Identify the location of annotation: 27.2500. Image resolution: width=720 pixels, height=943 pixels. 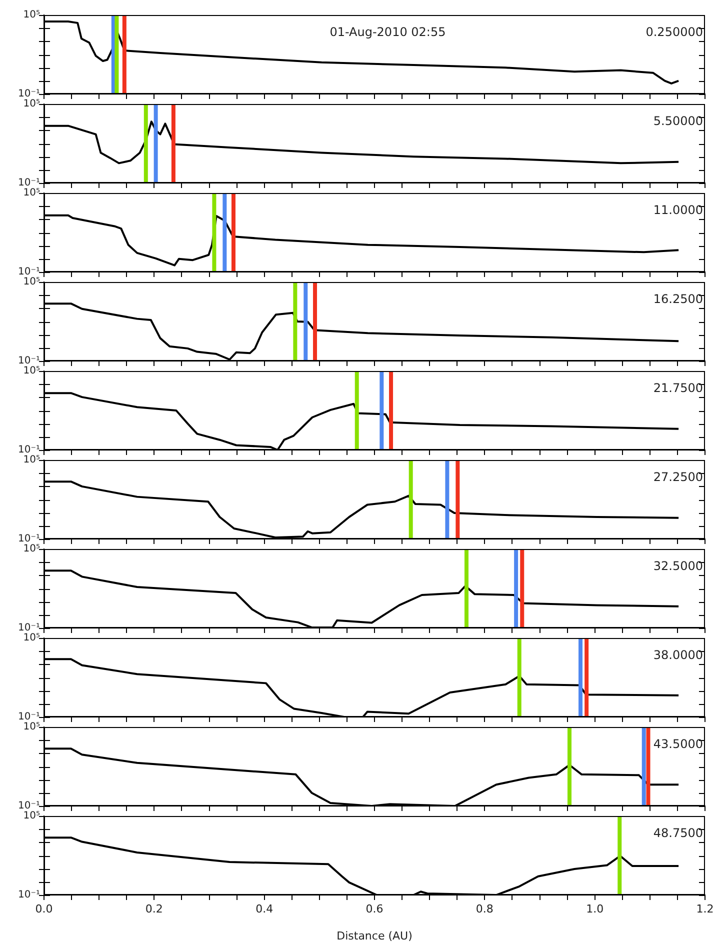
(678, 477).